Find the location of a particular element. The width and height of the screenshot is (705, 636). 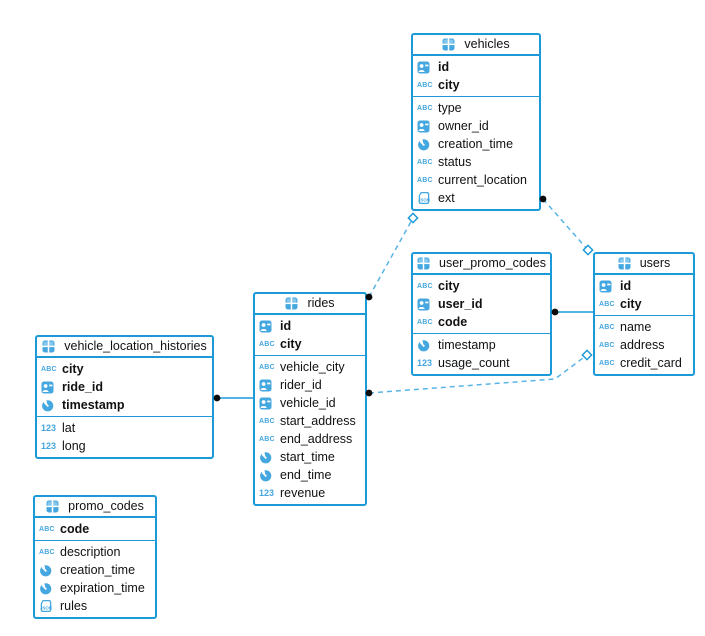

table-header: vehicles is located at coordinates (476, 45).